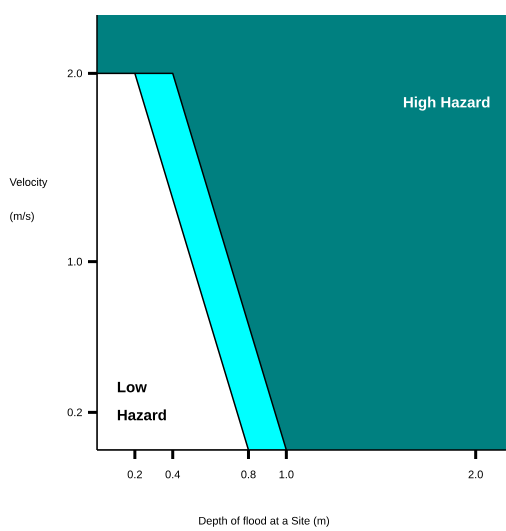 The image size is (506, 531). What do you see at coordinates (173, 474) in the screenshot?
I see `x-tick-label: 0.4` at bounding box center [173, 474].